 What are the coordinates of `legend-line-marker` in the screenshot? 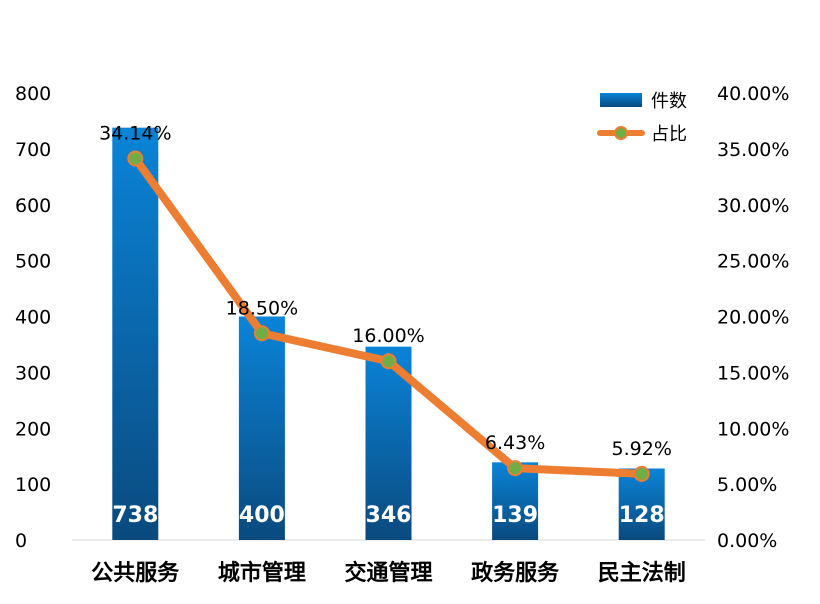 It's located at (621, 133).